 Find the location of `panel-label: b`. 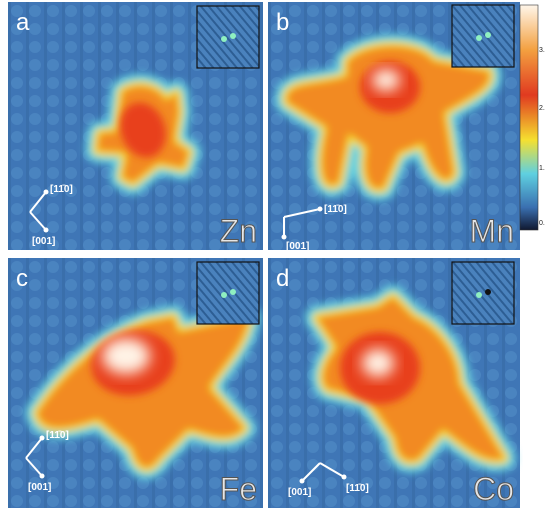

panel-label: b is located at coordinates (282, 22).